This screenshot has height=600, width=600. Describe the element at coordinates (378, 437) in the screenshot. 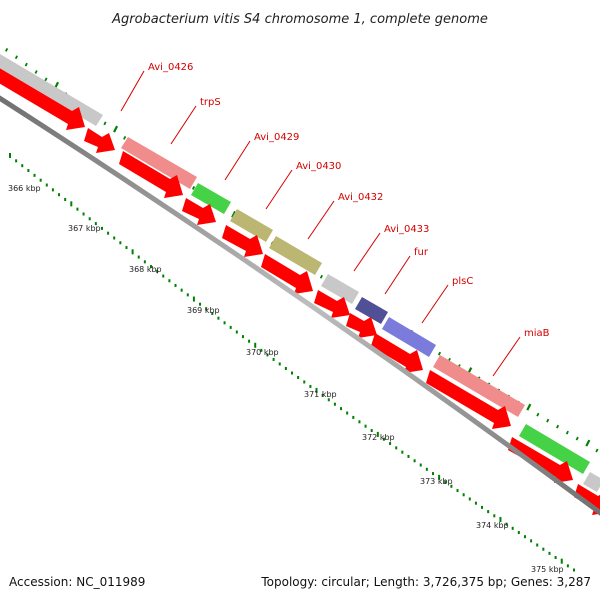

I see `kbp-label: 372 kbp` at that location.